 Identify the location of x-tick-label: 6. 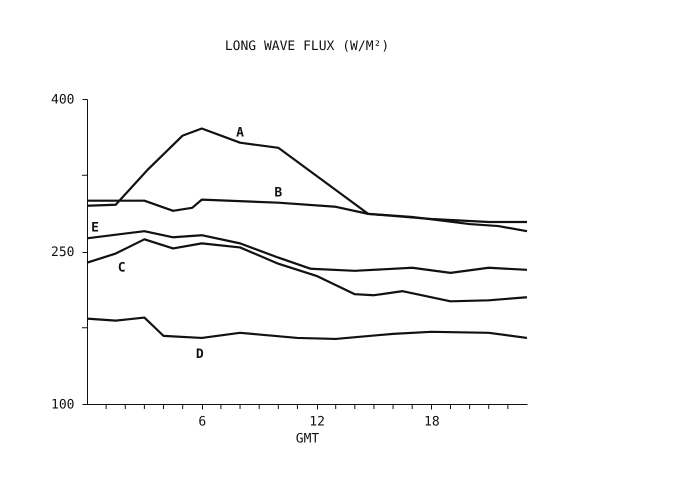
(202, 422).